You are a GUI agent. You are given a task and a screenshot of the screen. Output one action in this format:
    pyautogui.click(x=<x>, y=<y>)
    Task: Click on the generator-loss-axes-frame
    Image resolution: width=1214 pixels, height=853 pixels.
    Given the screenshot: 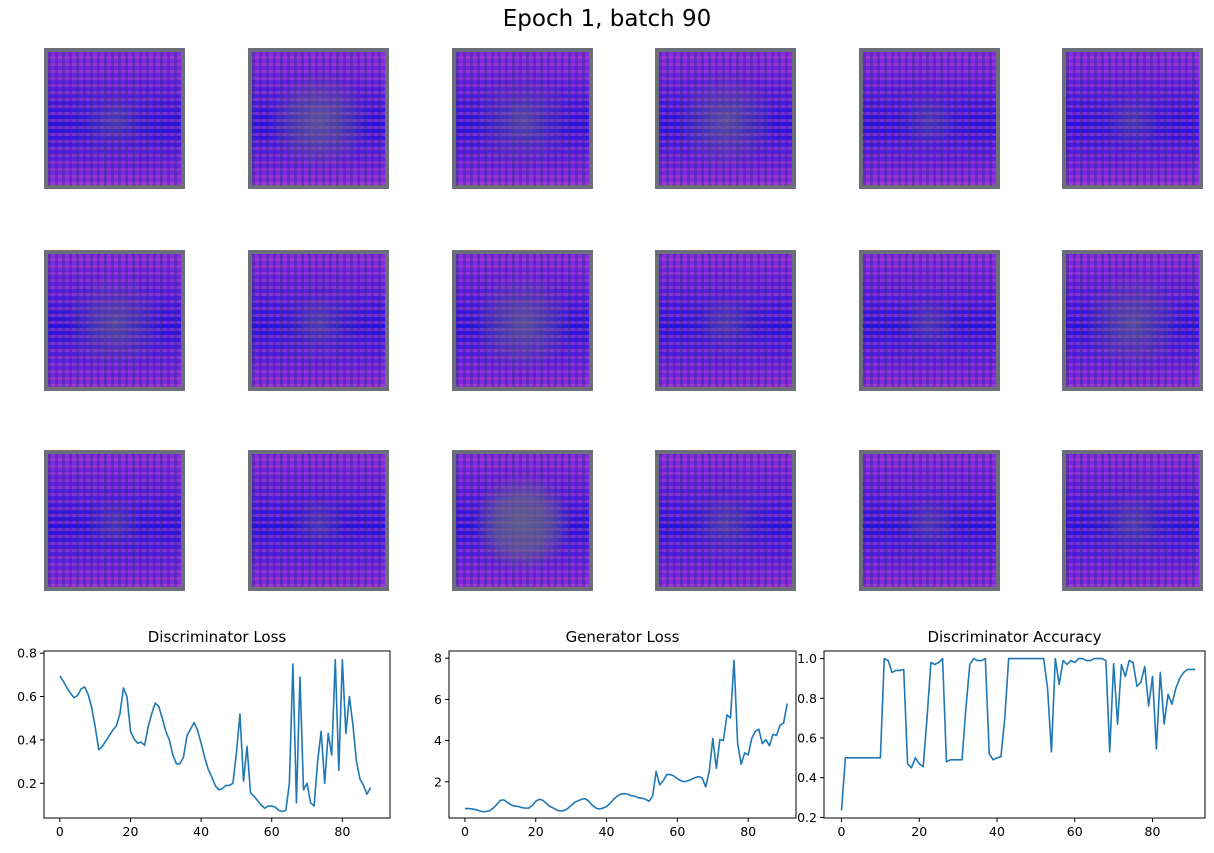 What is the action you would take?
    pyautogui.click(x=622, y=734)
    